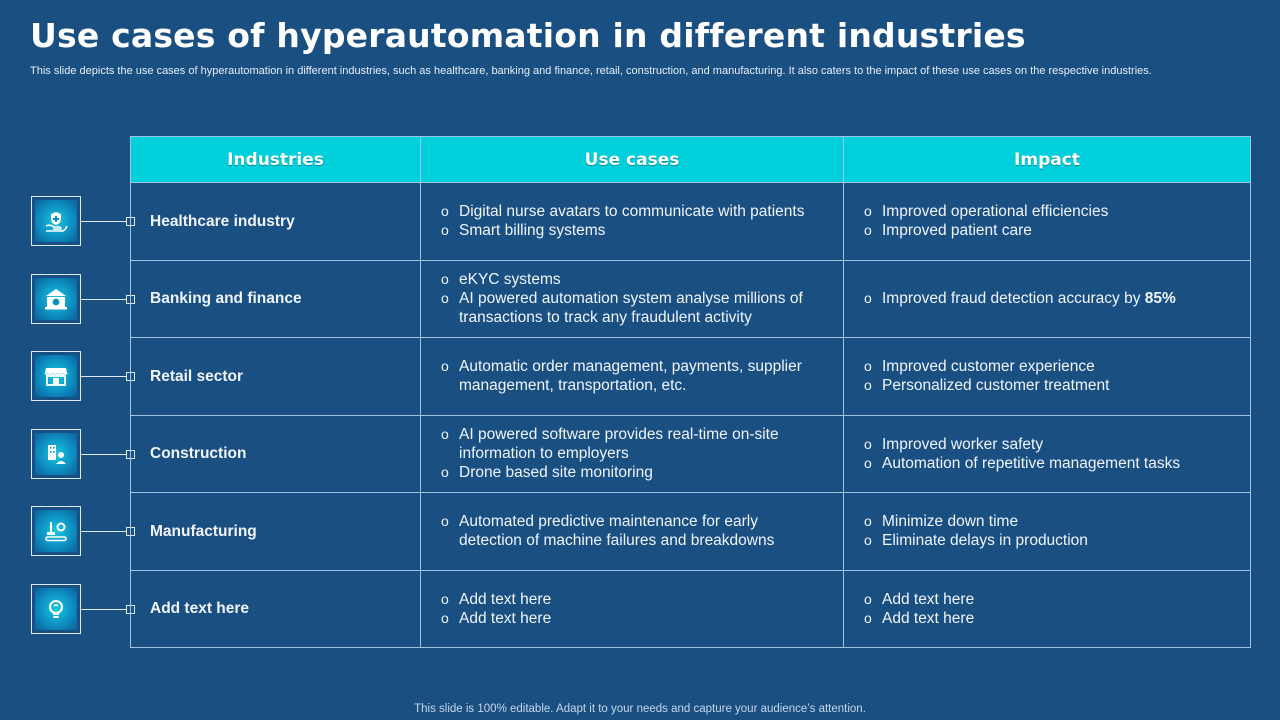 The height and width of the screenshot is (720, 1280). I want to click on list-item: o Personalized customer treatment, so click(987, 386).